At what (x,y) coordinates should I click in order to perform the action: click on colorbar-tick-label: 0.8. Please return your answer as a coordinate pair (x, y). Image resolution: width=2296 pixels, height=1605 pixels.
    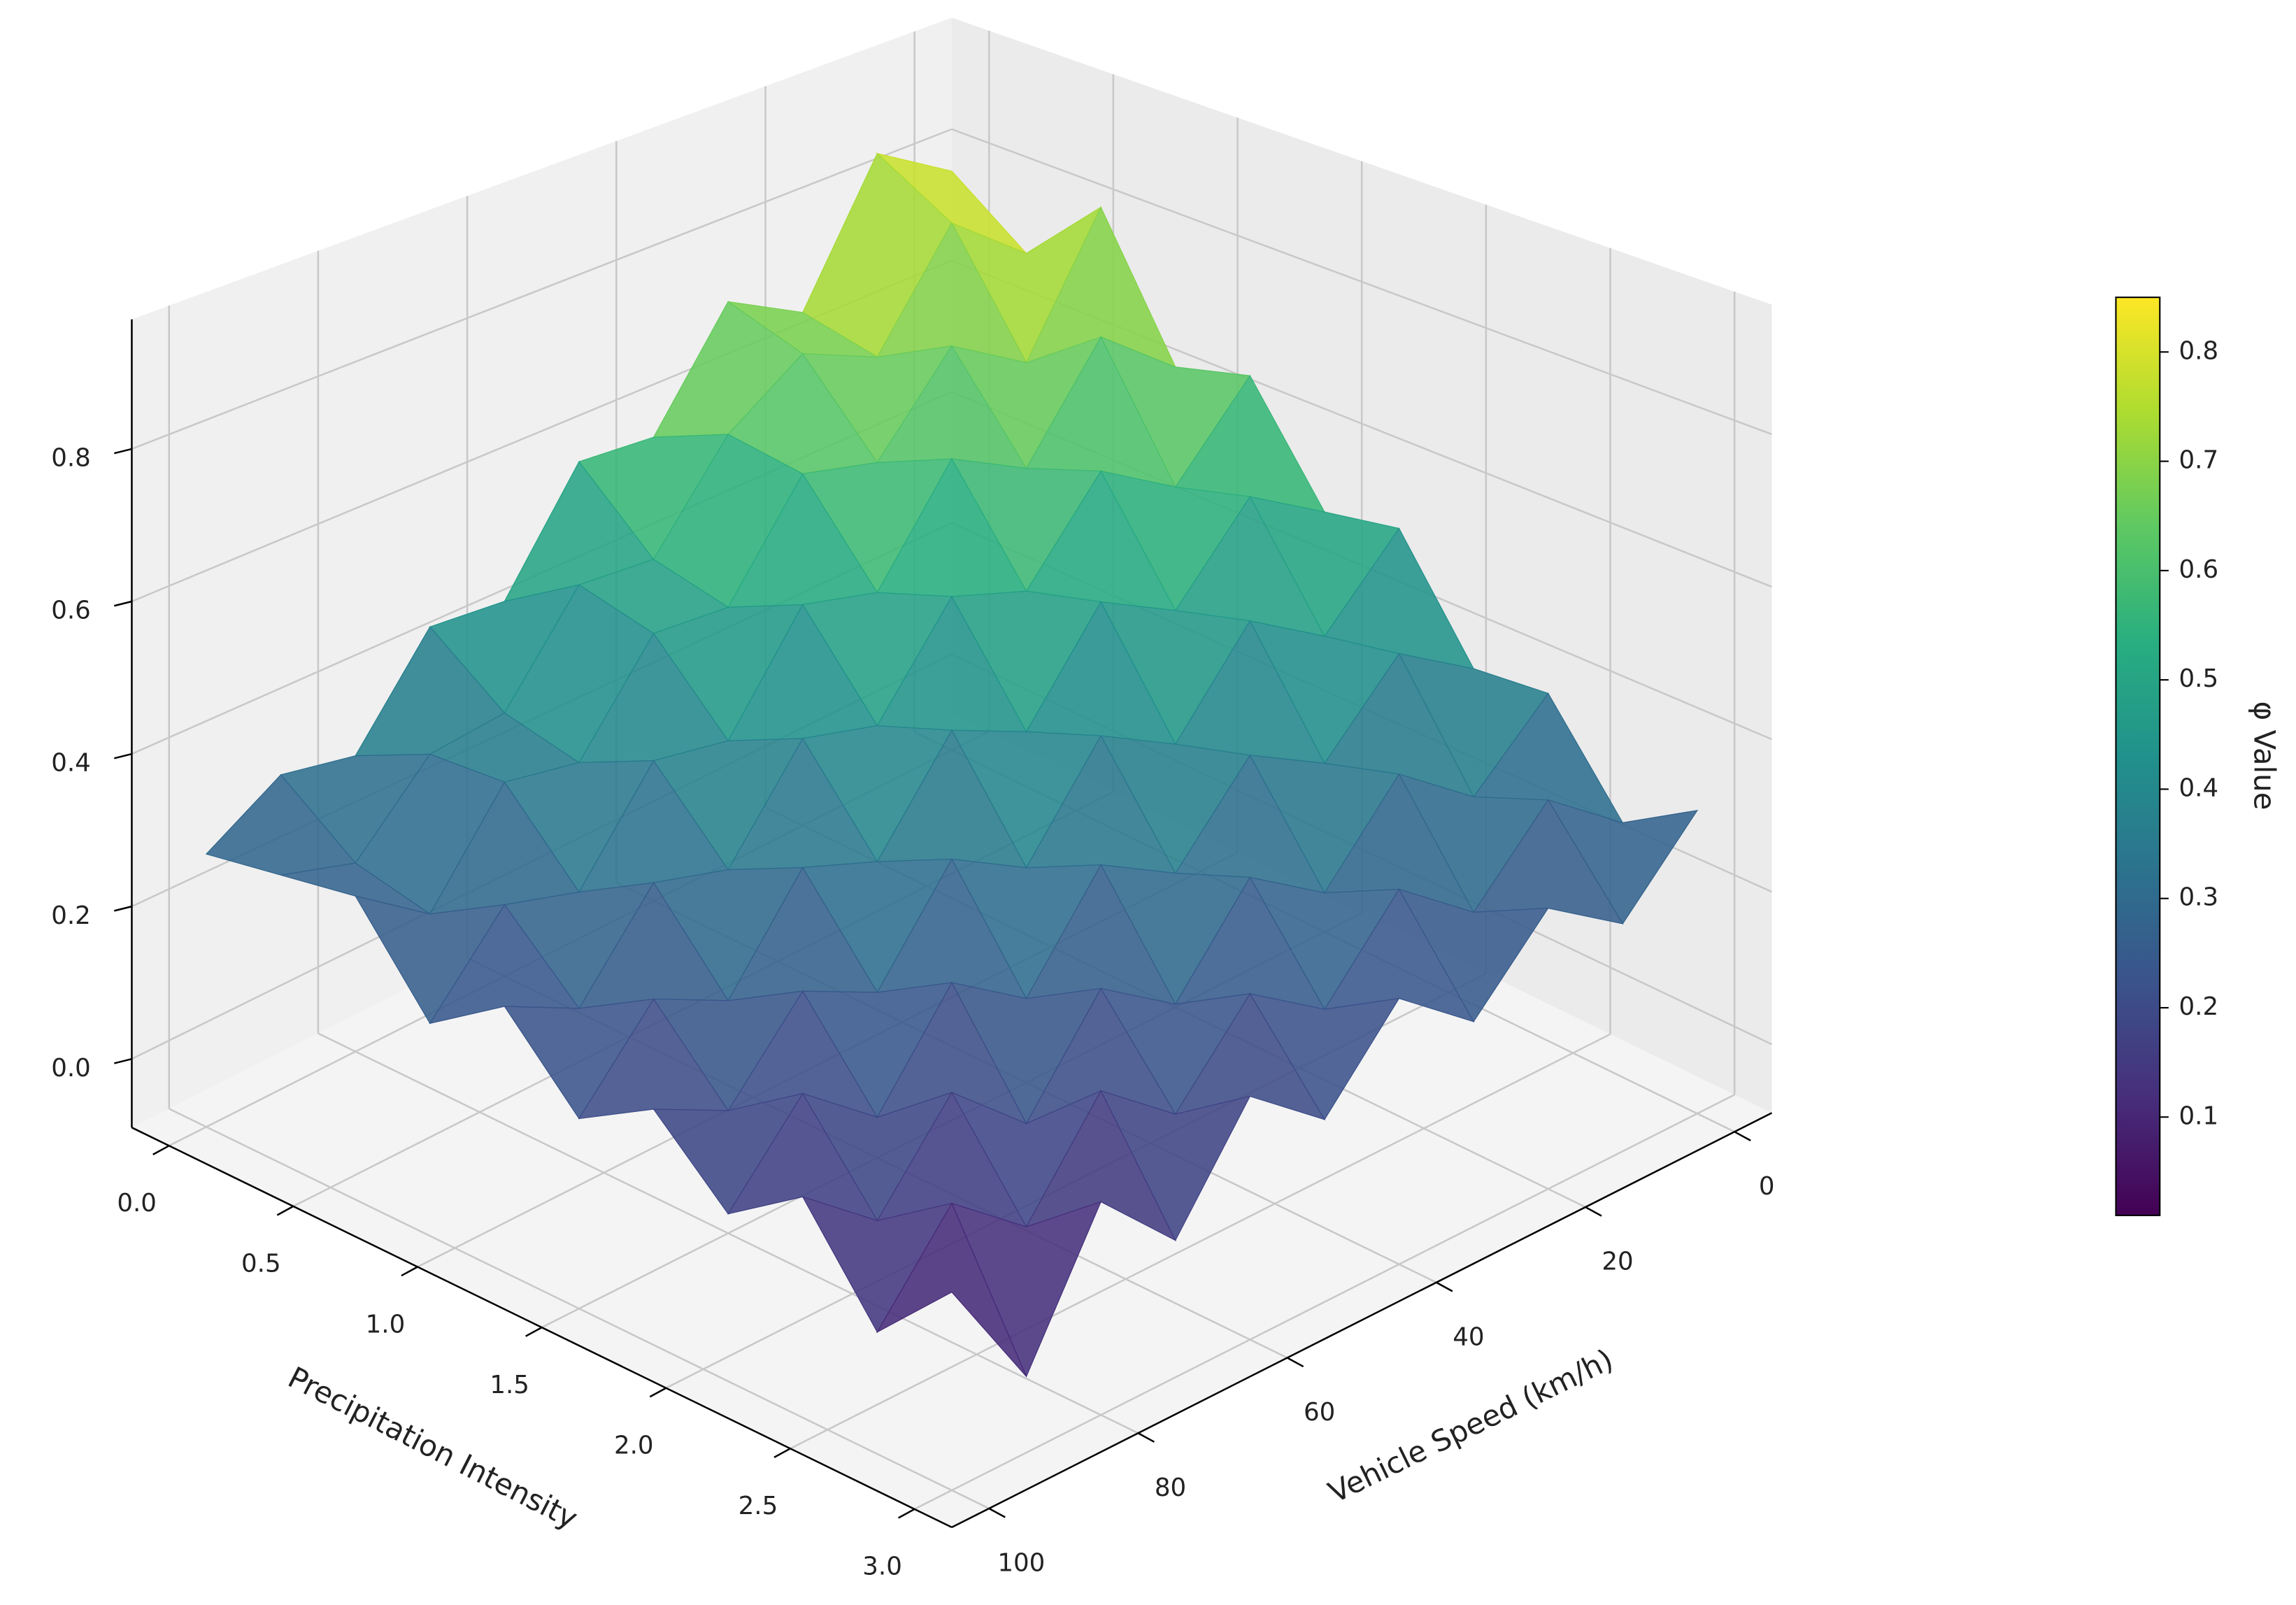
    Looking at the image, I should click on (2199, 350).